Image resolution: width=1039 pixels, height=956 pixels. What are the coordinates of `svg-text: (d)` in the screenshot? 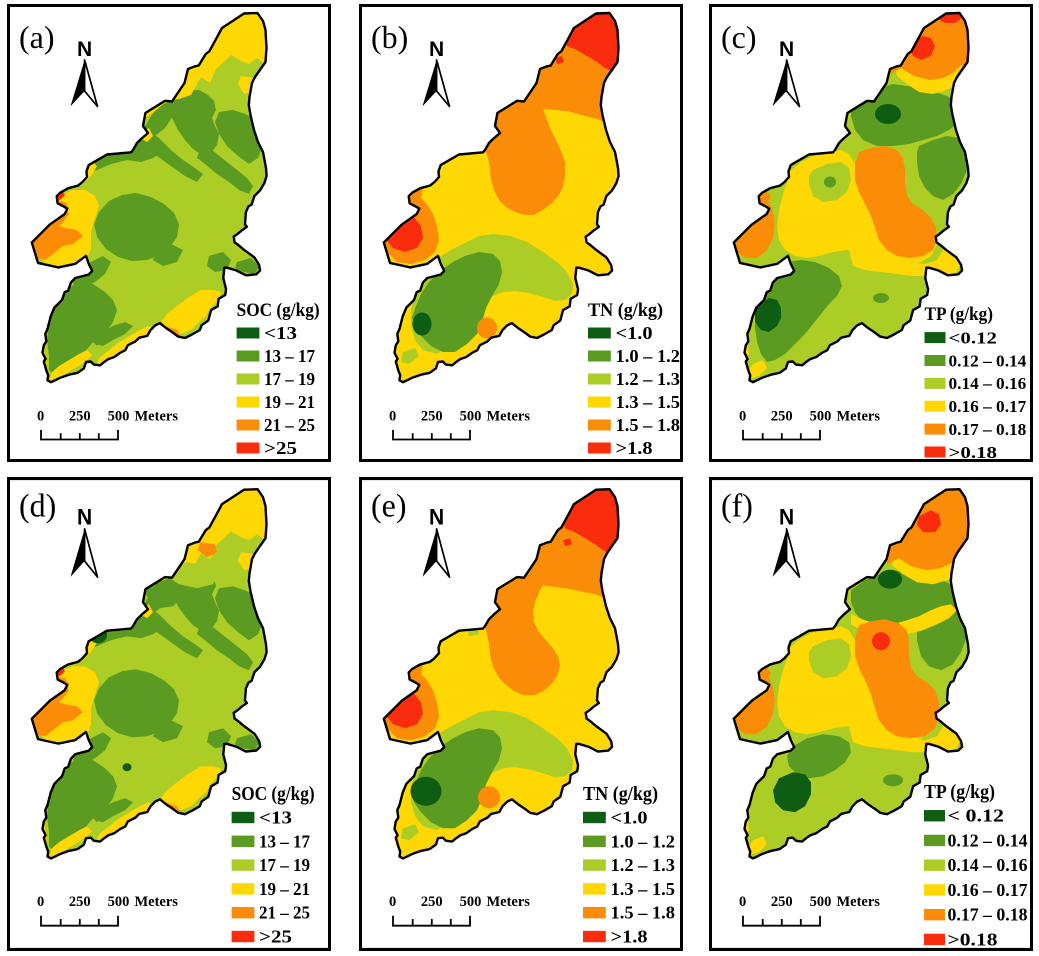 It's located at (37, 506).